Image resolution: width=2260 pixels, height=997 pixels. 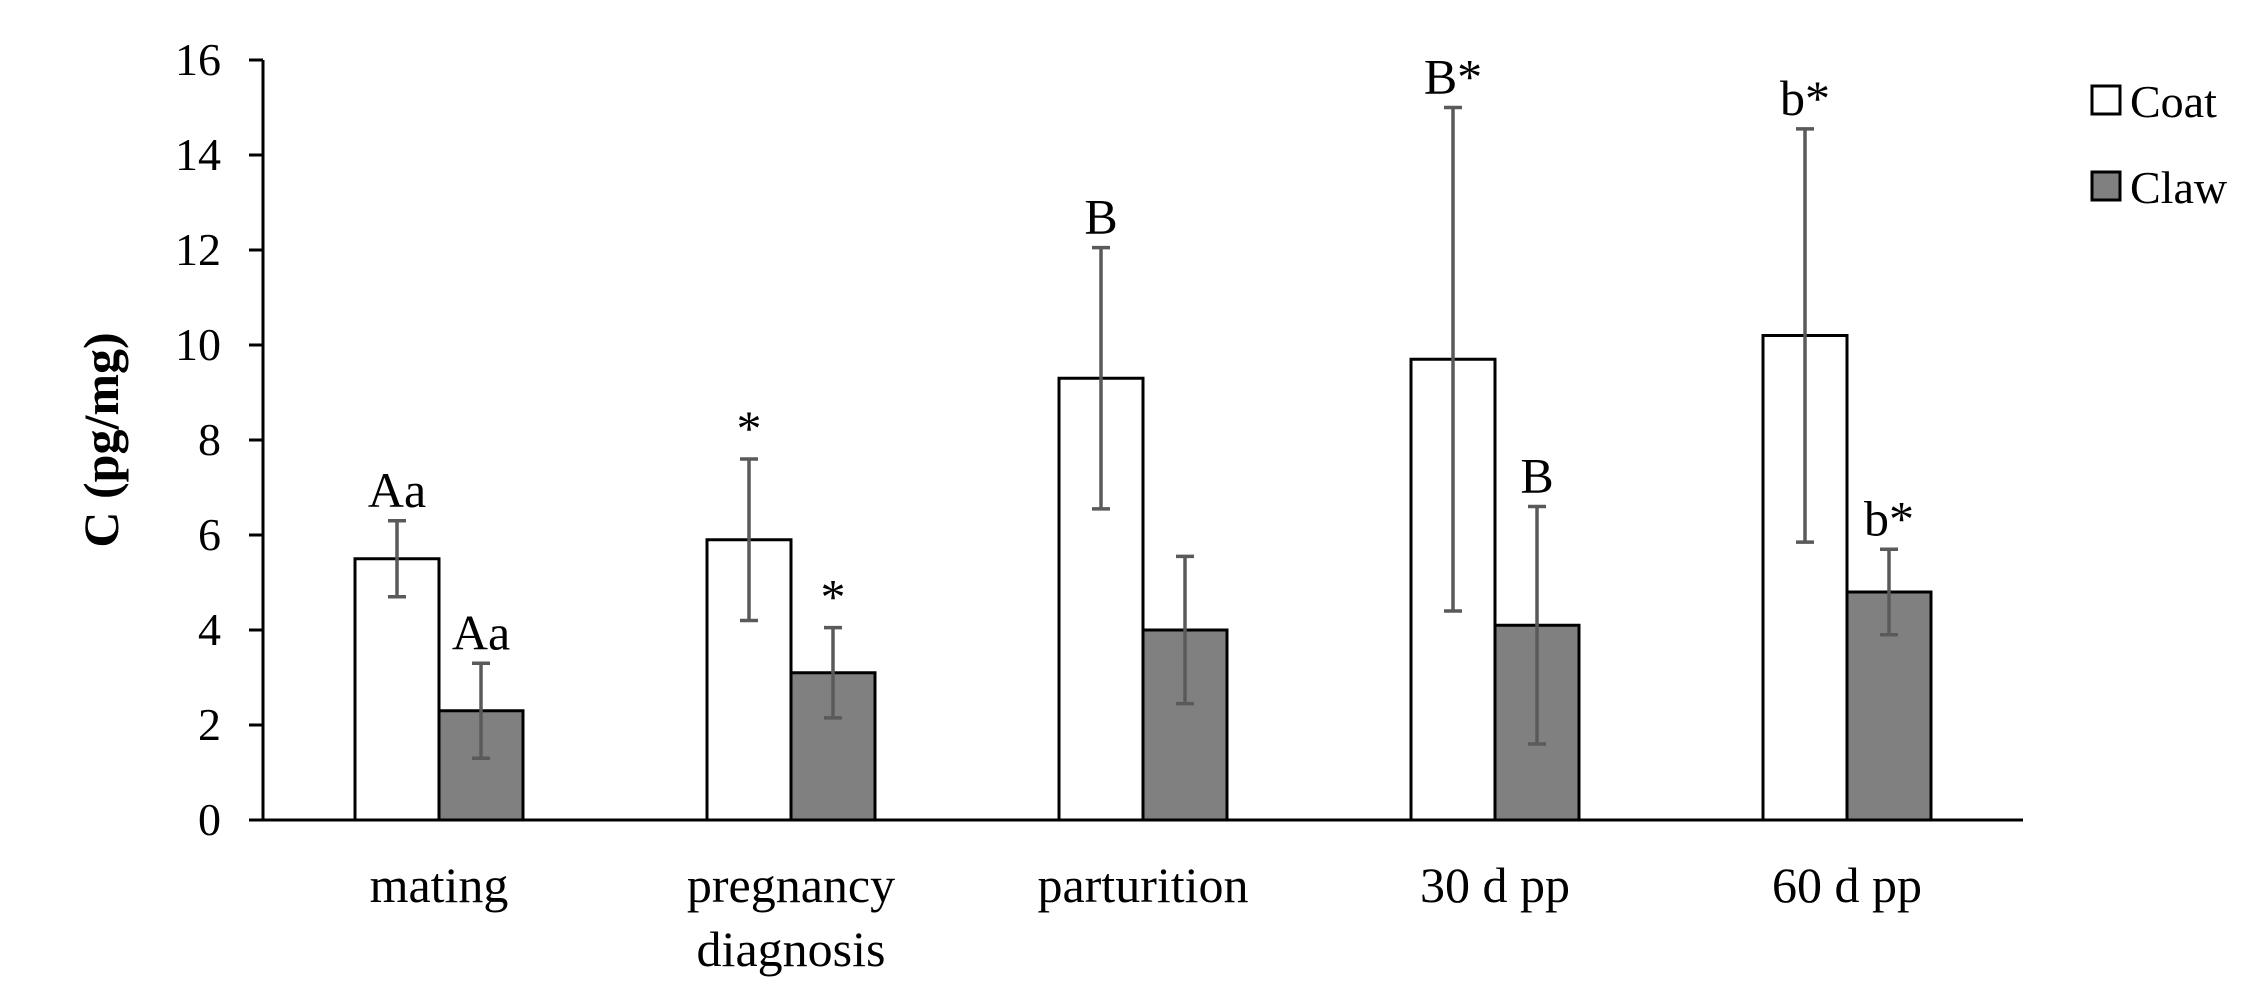 I want to click on legend-label: Claw, so click(x=2179, y=187).